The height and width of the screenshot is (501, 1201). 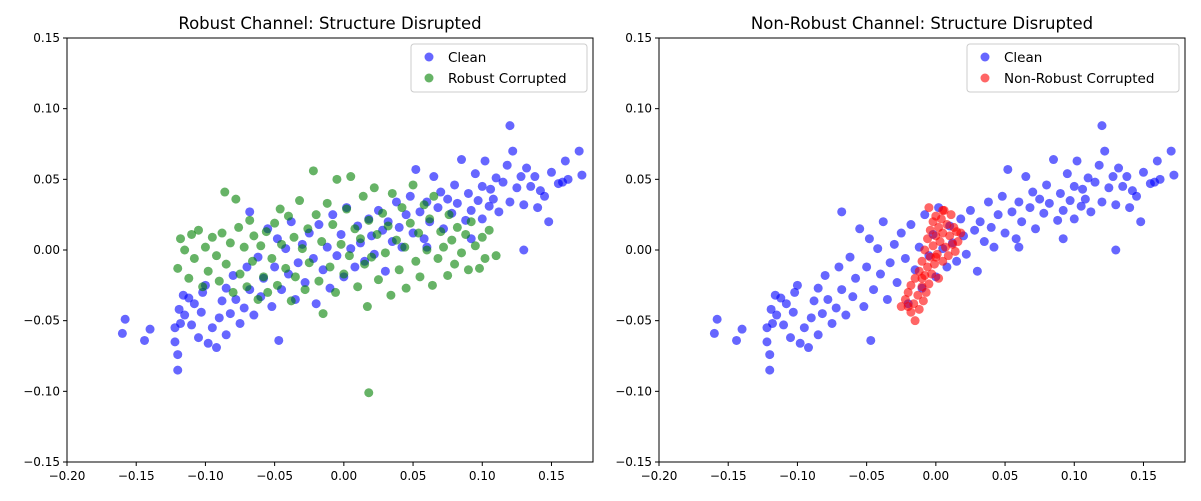 I want to click on legend-marker, so click(x=985, y=78).